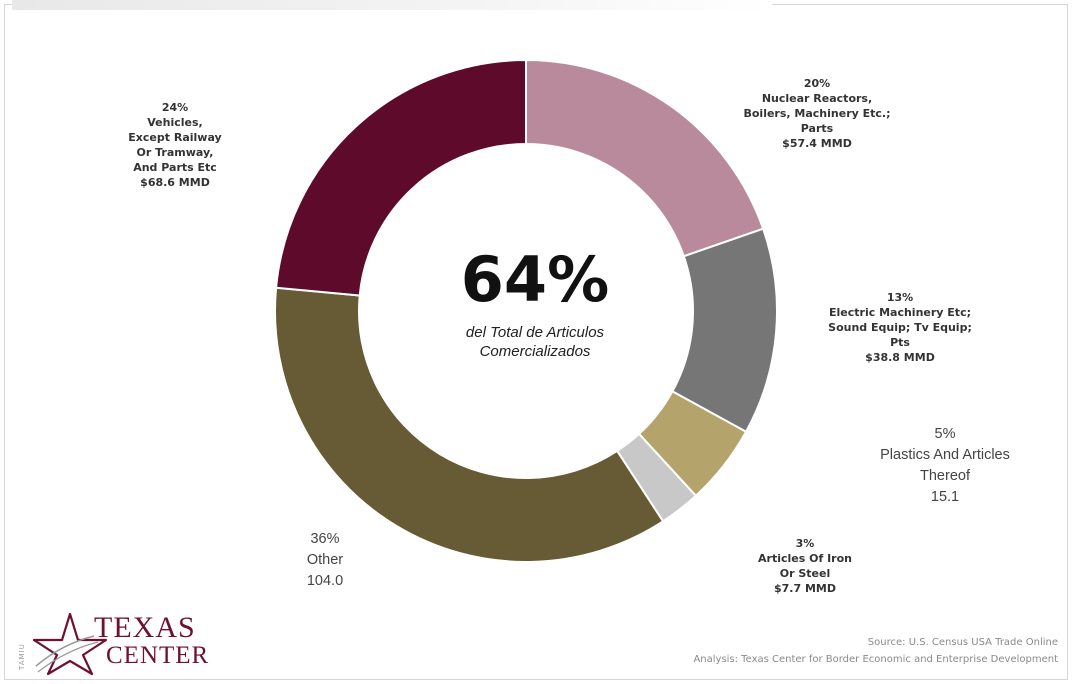  What do you see at coordinates (325, 560) in the screenshot?
I see `slice-label-other: 36% Other 104.0` at bounding box center [325, 560].